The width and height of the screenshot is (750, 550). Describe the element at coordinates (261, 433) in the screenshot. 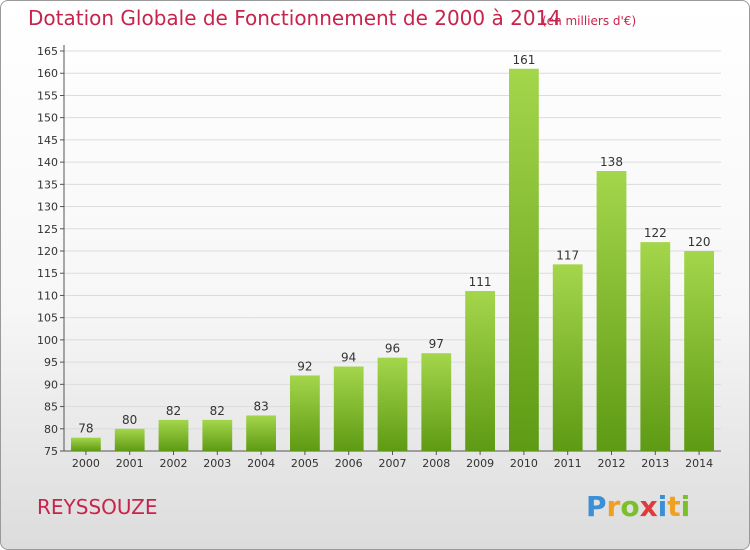

I see `bar-2004` at that location.